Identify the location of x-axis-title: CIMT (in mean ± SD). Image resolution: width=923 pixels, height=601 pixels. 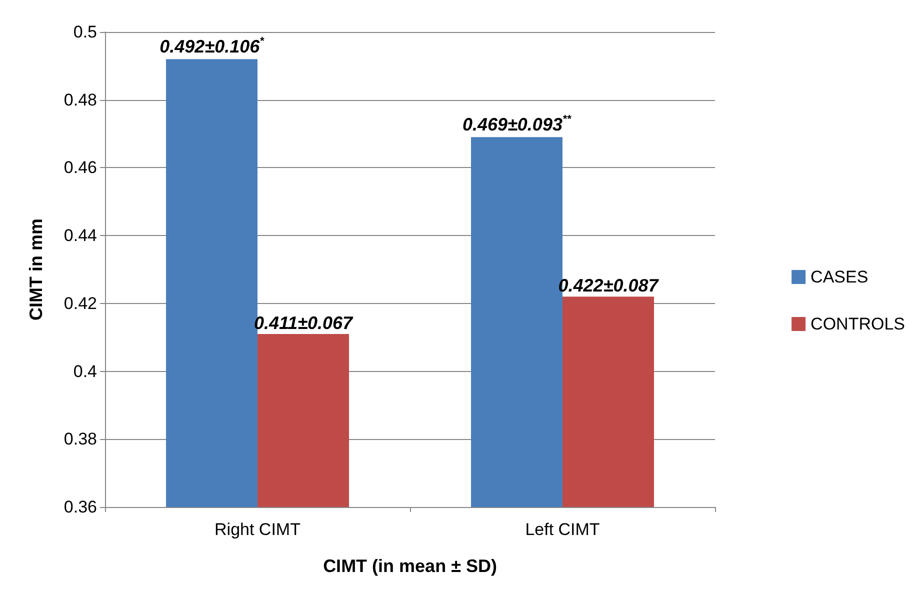
(410, 566).